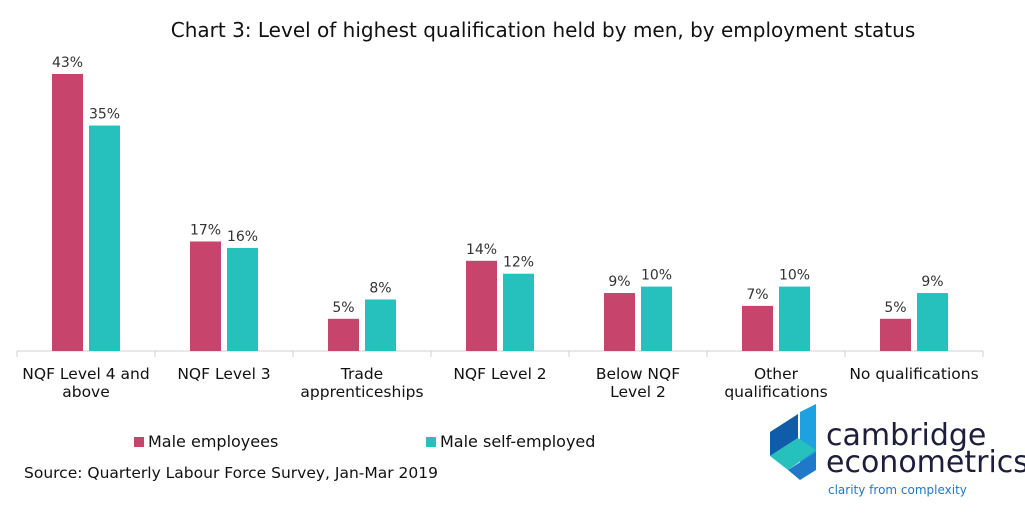 This screenshot has height=520, width=1025. I want to click on logo-mark, so click(793, 442).